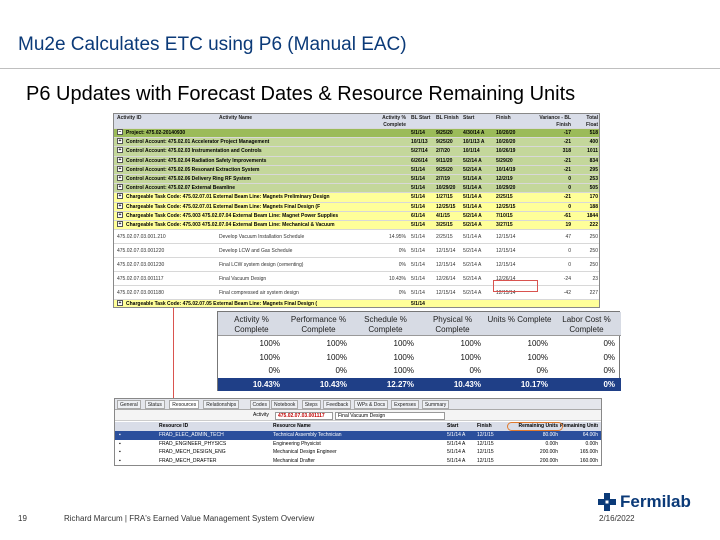 Image resolution: width=720 pixels, height=540 pixels. What do you see at coordinates (311, 404) in the screenshot?
I see `tab-steps: Steps` at bounding box center [311, 404].